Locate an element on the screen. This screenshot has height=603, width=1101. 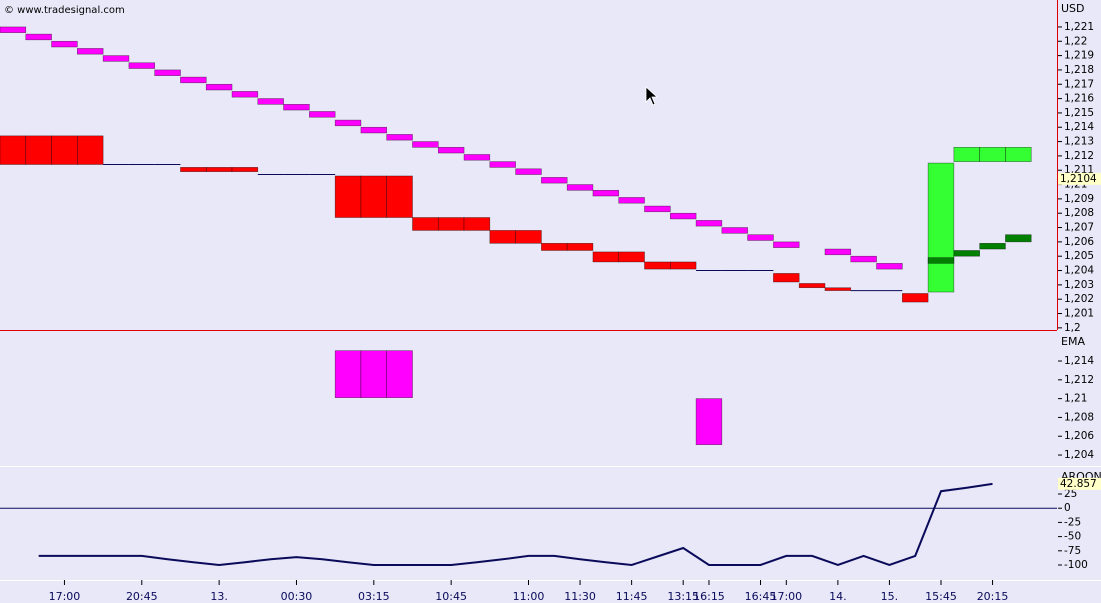
x-tick-label: 13. is located at coordinates (219, 596).